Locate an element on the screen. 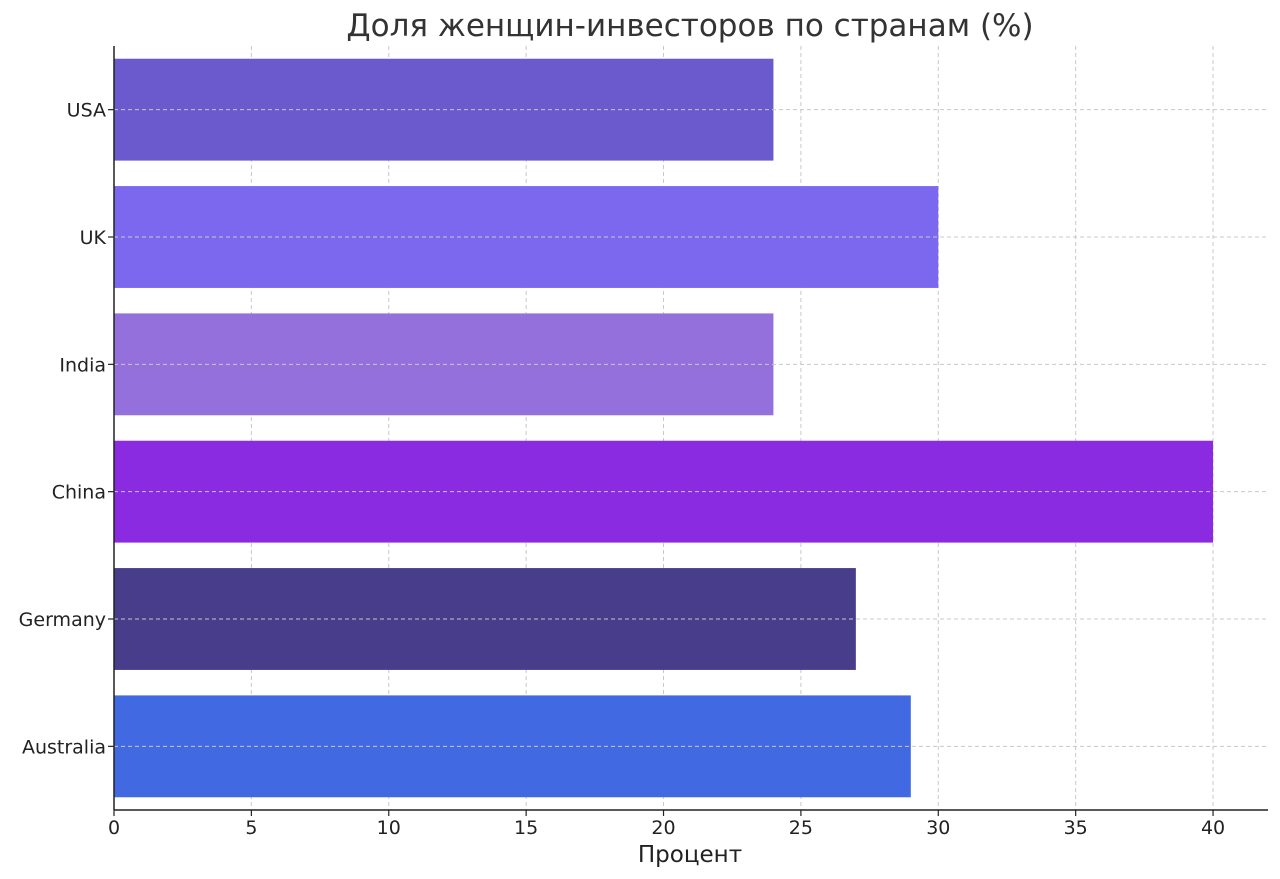  x-tick-label: 30 is located at coordinates (938, 828).